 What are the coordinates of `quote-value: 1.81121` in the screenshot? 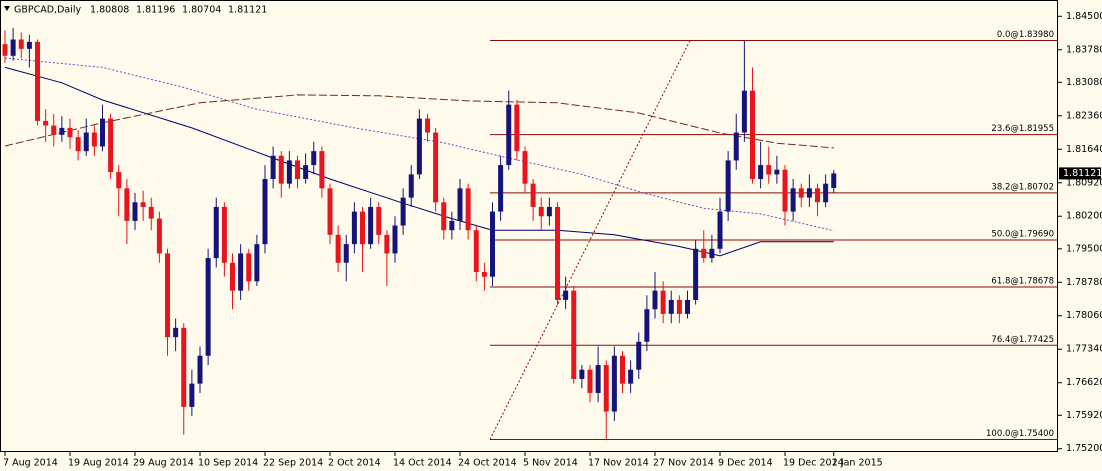 It's located at (247, 10).